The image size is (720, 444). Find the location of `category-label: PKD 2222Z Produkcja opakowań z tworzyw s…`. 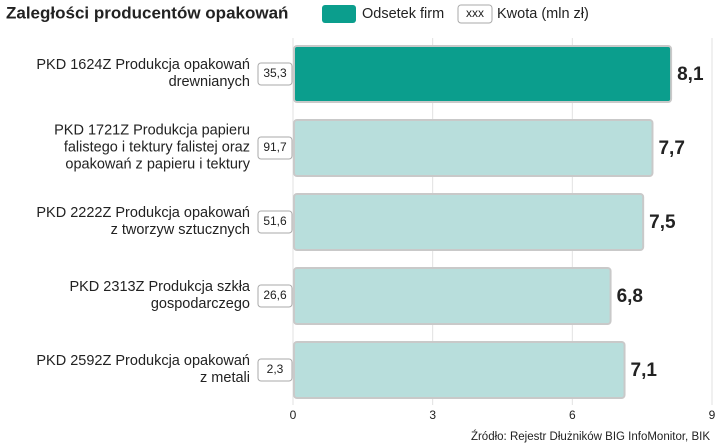

category-label: PKD 2222Z Produkcja opakowań z tworzyw s… is located at coordinates (143, 221).